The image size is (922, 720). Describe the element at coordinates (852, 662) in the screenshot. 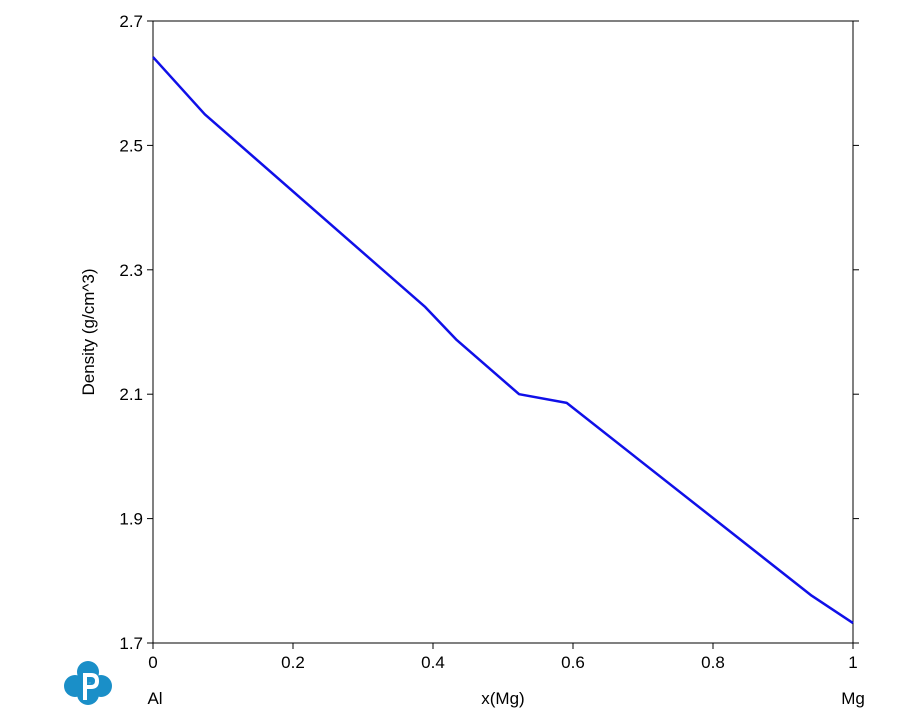

I see `x-tick-label: 1` at that location.